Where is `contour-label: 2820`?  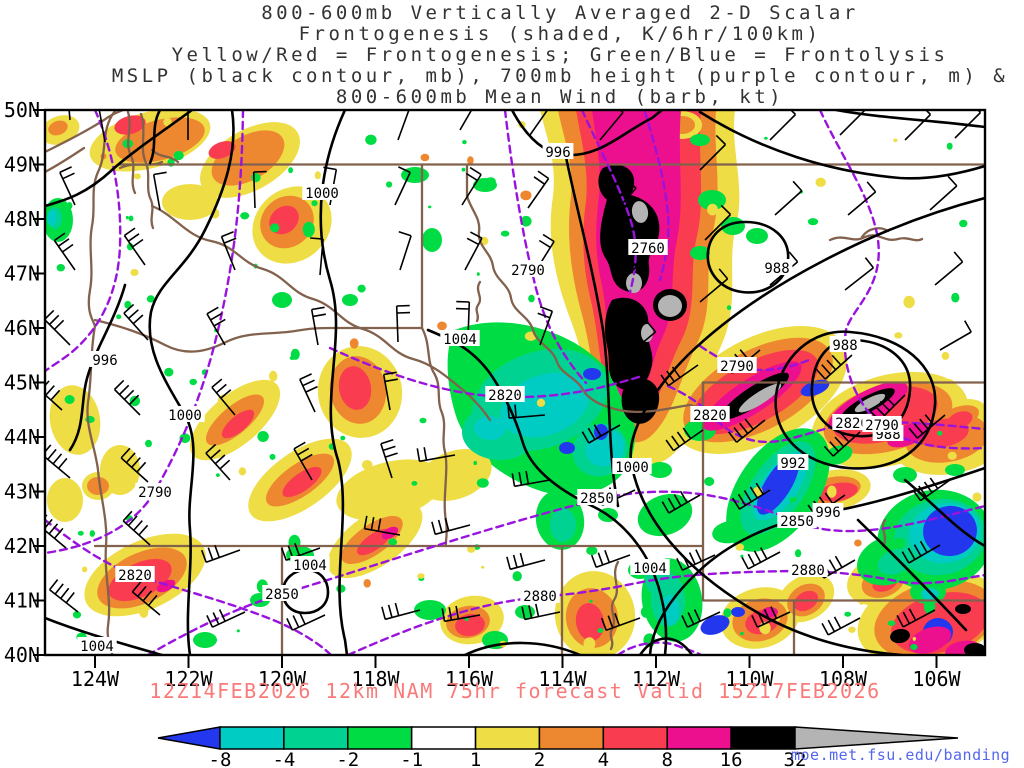 contour-label: 2820 is located at coordinates (710, 416).